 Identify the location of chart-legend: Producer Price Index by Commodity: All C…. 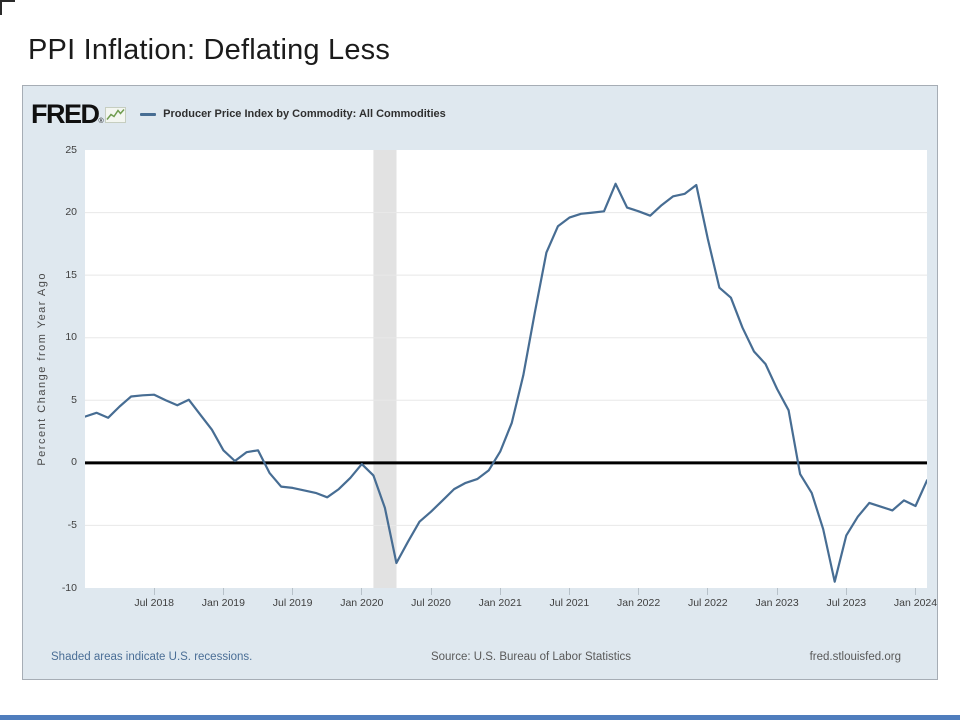
(293, 114).